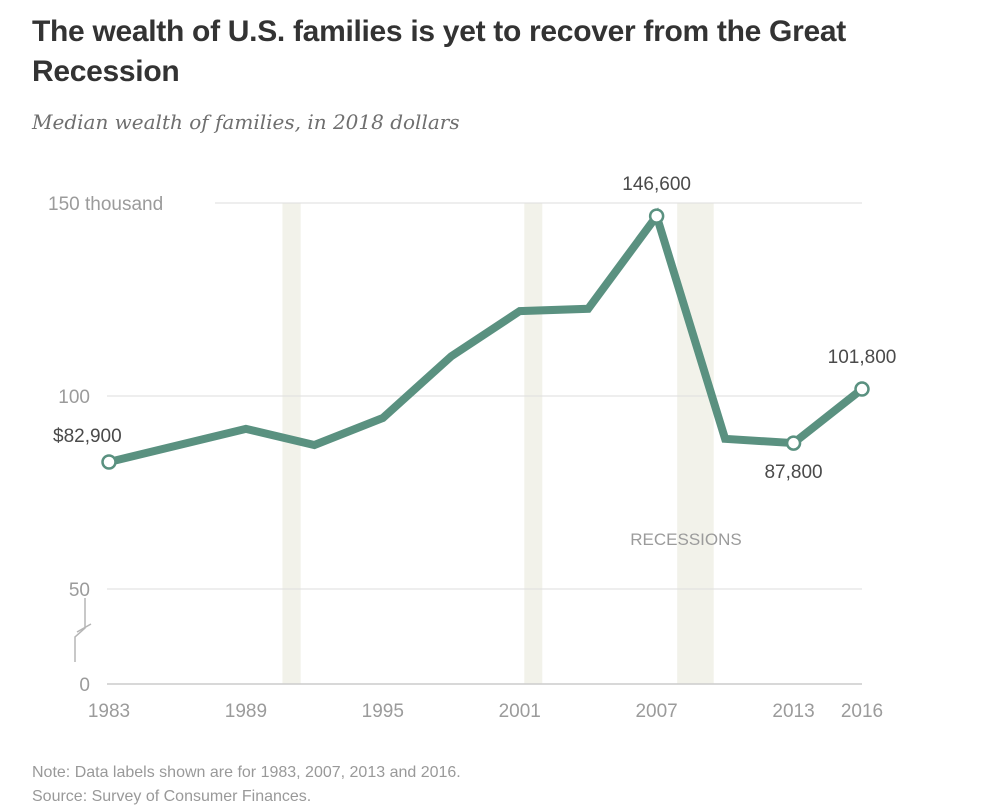 This screenshot has width=991, height=809. I want to click on data-label: 87,800, so click(793, 472).